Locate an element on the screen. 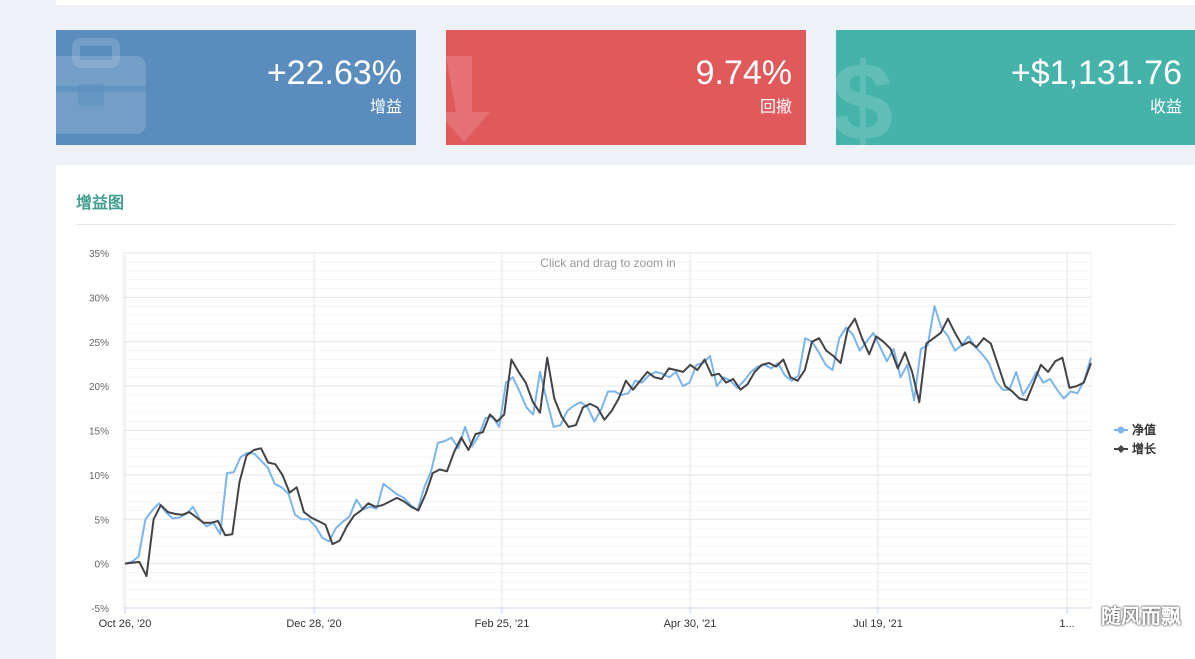  profit-card: $ +$1,131.76 收益 is located at coordinates (1015, 87).